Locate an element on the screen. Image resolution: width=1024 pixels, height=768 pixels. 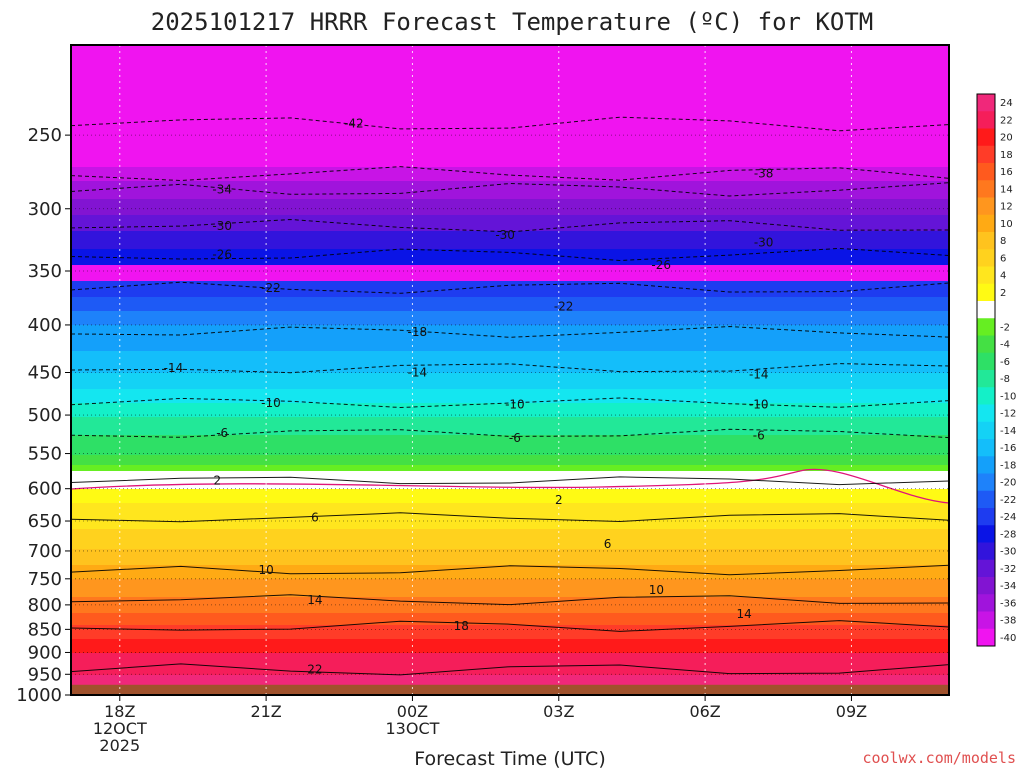
contour-label: -6 is located at coordinates (222, 433).